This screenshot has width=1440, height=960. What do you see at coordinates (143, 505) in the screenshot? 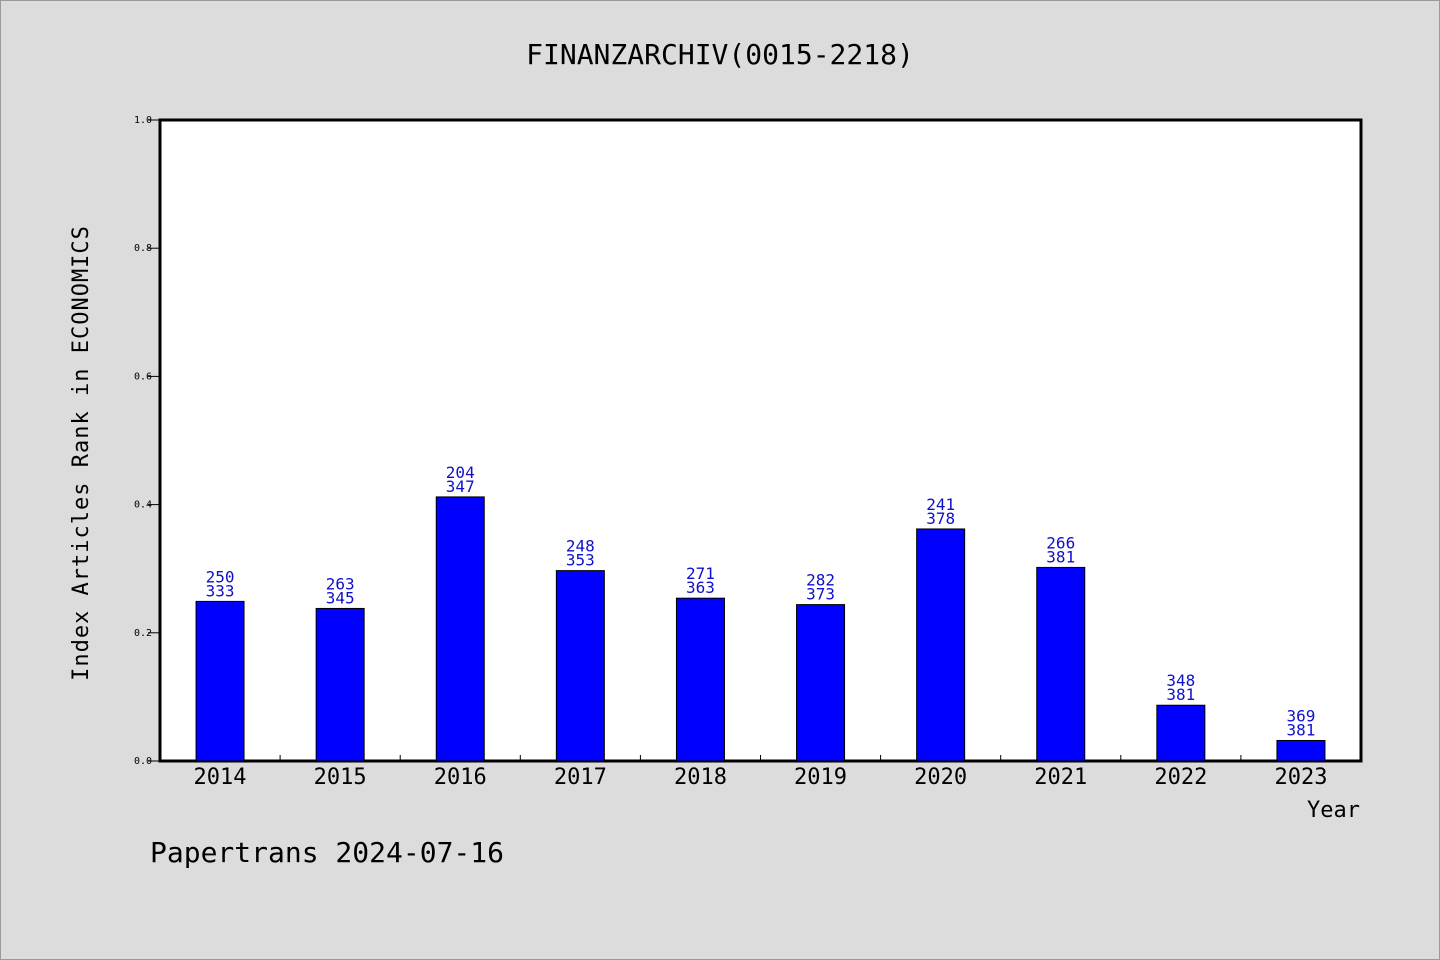
I see `y-tick-label: 0.4` at bounding box center [143, 505].